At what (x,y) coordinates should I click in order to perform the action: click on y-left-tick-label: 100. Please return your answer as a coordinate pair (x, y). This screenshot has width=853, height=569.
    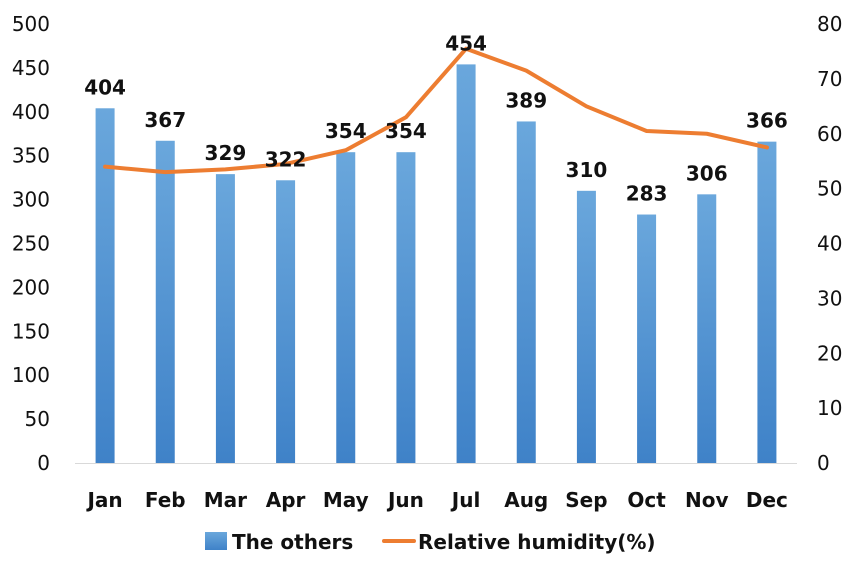
    Looking at the image, I should click on (31, 375).